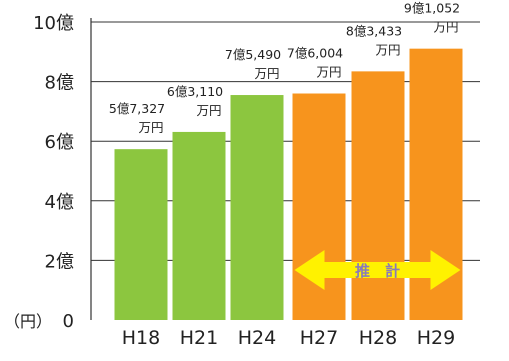 Image resolution: width=509 pixels, height=361 pixels. Describe the element at coordinates (378, 338) in the screenshot. I see `x-tick-label: H28` at that location.